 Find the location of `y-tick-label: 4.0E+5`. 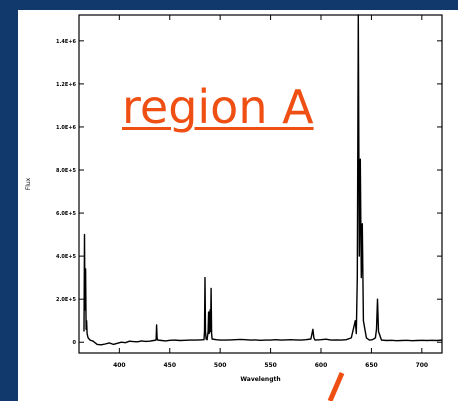

y-tick-label: 4.0E+5 is located at coordinates (66, 257).